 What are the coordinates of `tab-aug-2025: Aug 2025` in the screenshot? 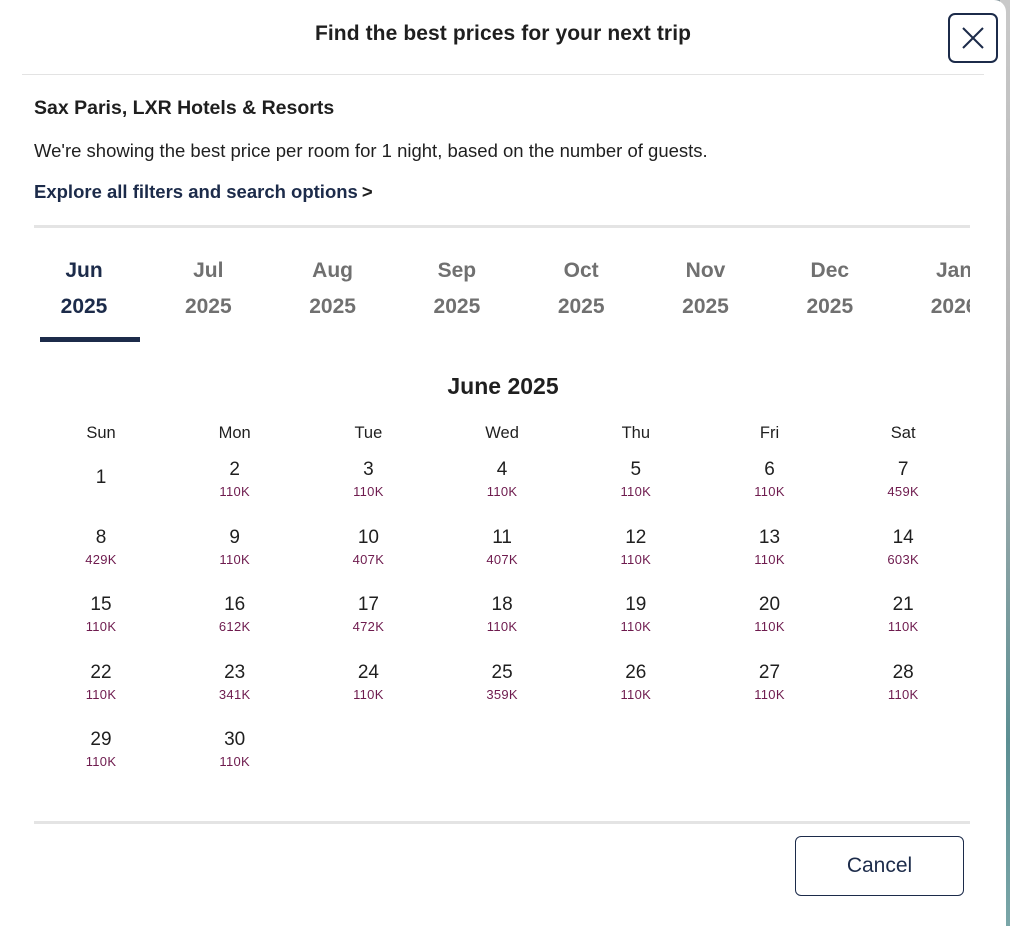 It's located at (333, 287).